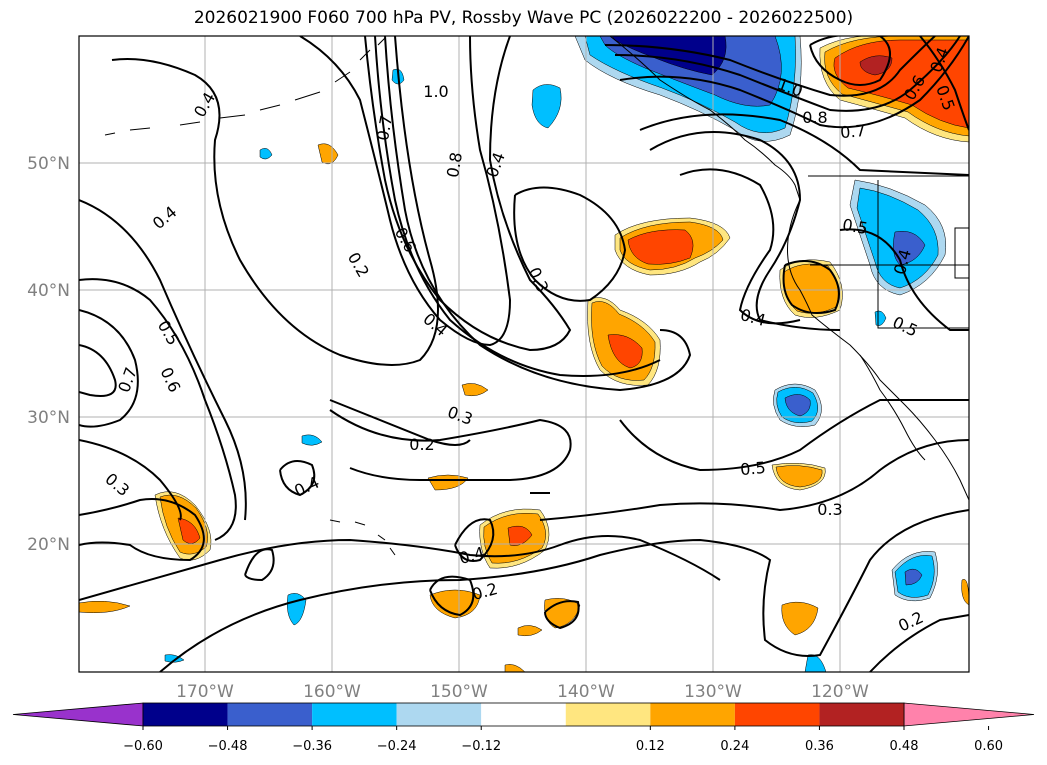 The width and height of the screenshot is (1047, 765). I want to click on border-states, so click(889, 254).